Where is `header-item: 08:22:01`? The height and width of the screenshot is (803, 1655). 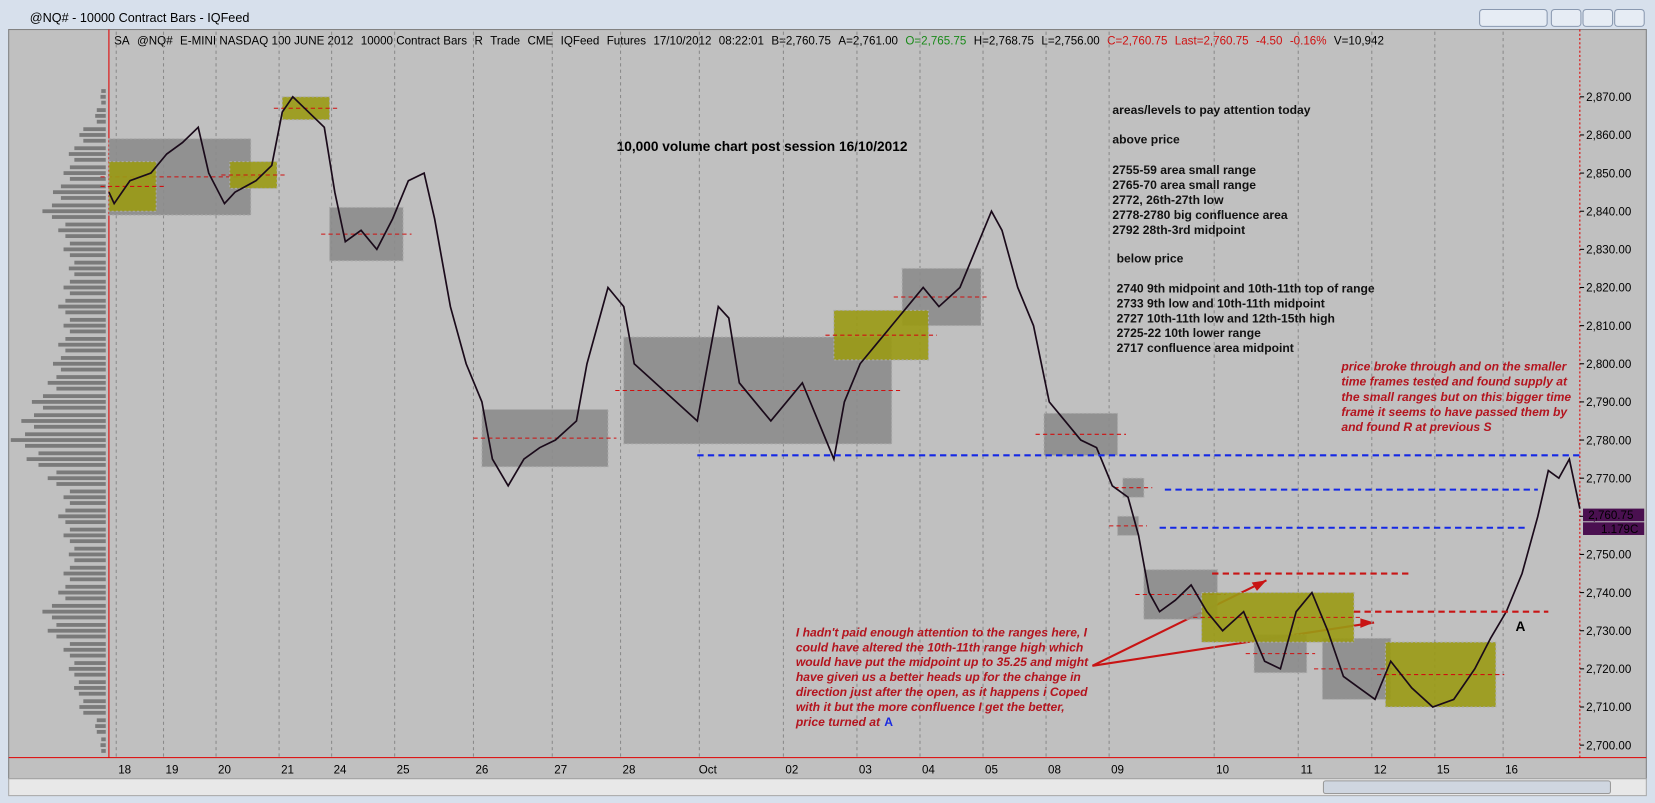 header-item: 08:22:01 is located at coordinates (741, 40).